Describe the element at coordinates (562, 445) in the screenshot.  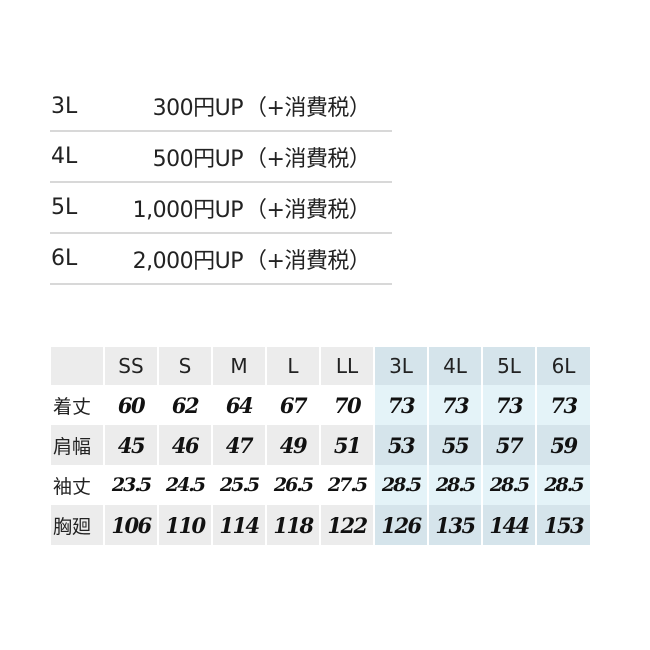
I see `table-cell: 59` at that location.